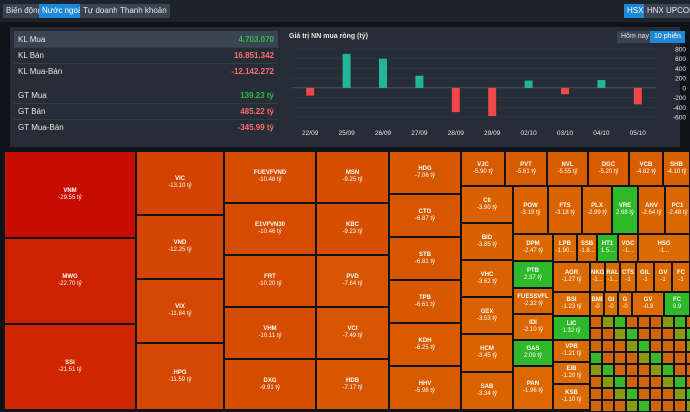  What do you see at coordinates (628, 277) in the screenshot?
I see `treemap-cell: CTS -1` at bounding box center [628, 277].